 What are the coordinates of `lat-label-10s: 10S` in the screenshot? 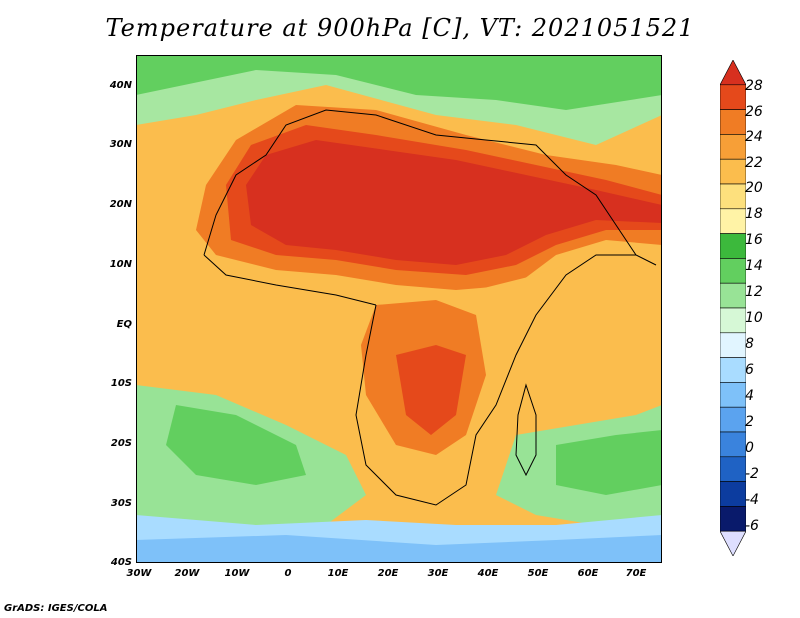 It's located at (121, 383).